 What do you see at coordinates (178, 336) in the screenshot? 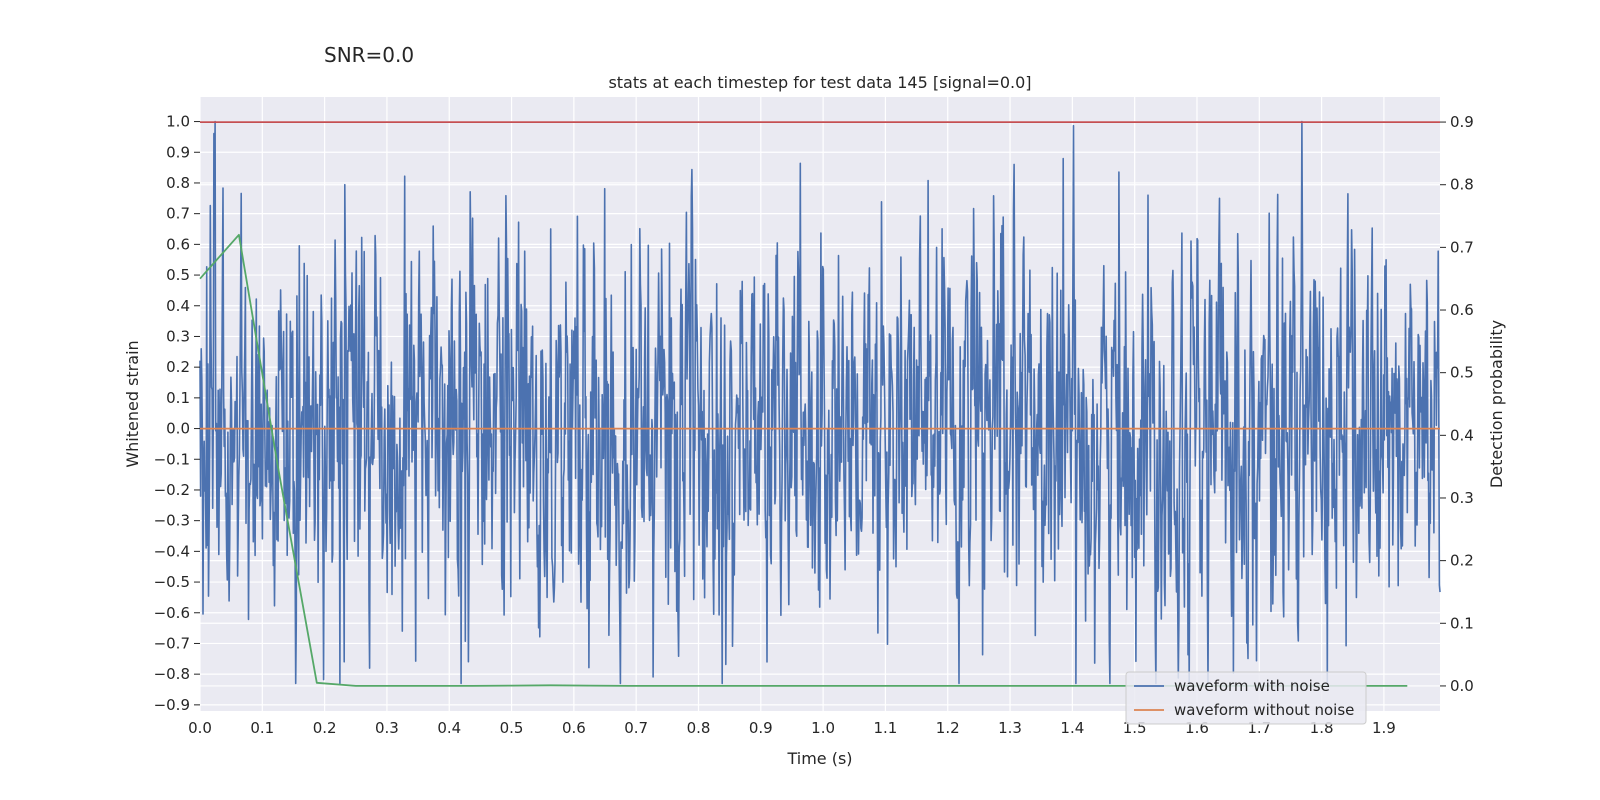
I see `y-tick-label: 0.3` at bounding box center [178, 336].